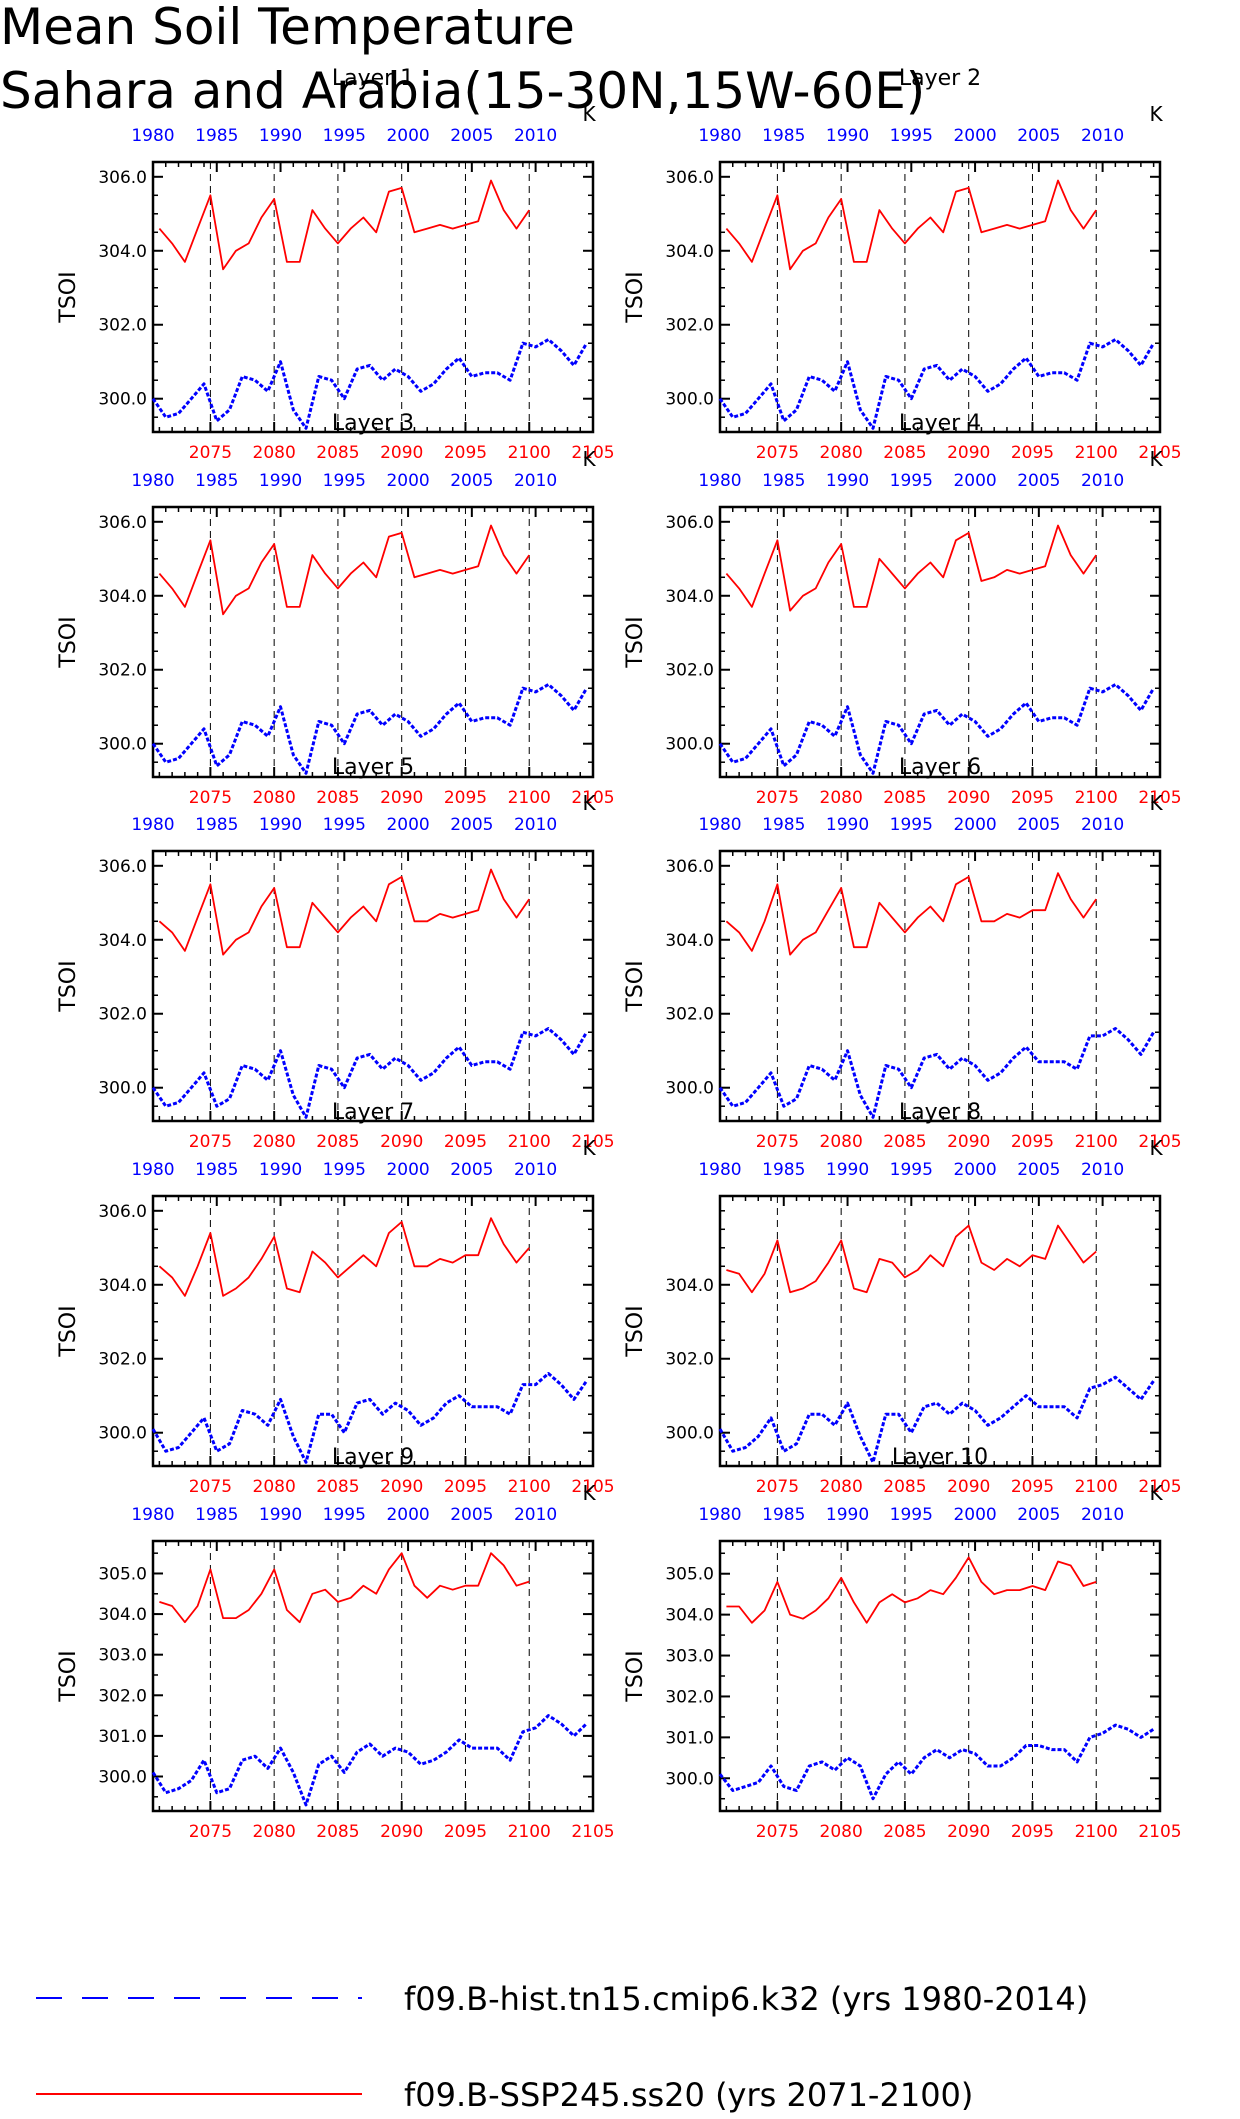  I want to click on figure-title-line-2: Sahara and Arabia(15-30N,15W-60E), so click(462, 91).